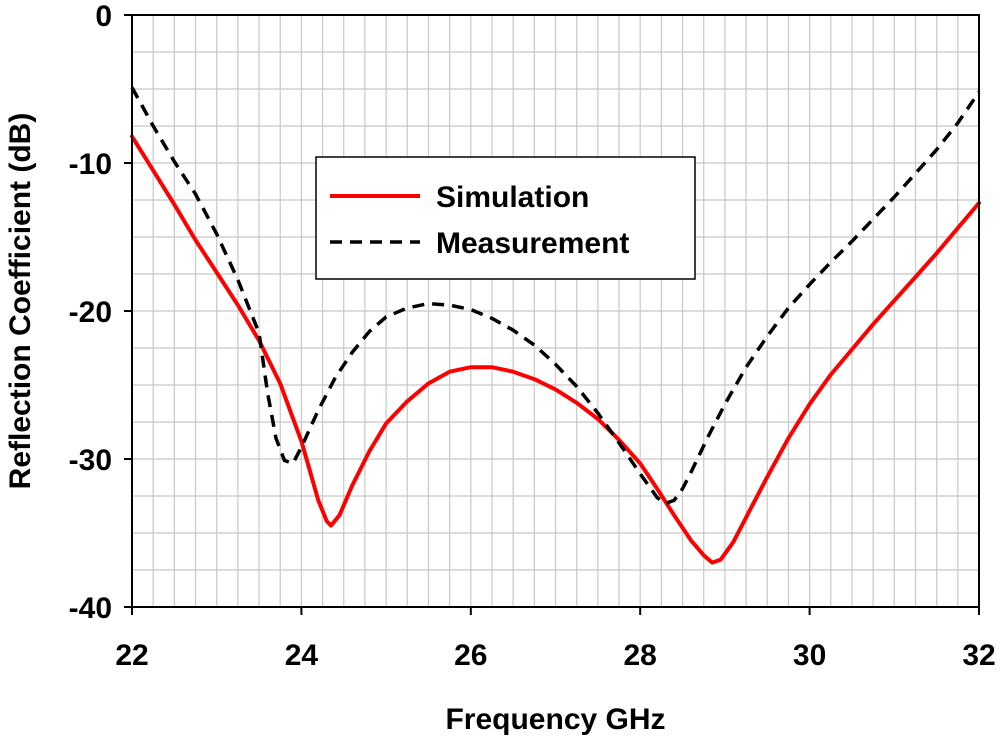  I want to click on legend: Simulation Measurement, so click(505, 218).